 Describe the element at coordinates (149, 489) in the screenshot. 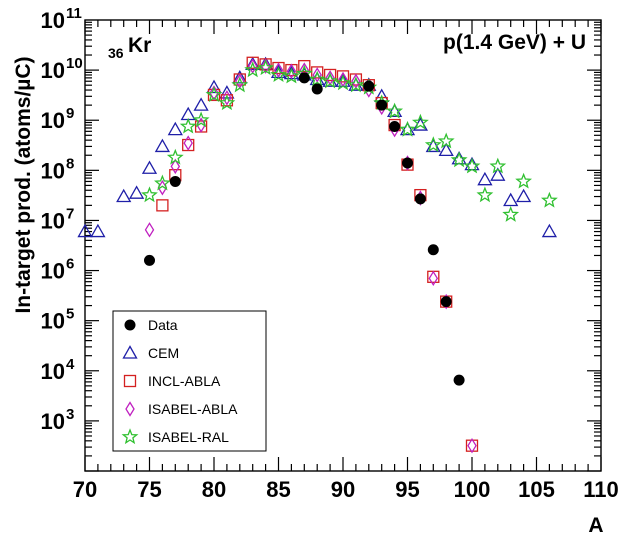

I see `x-tick-label: 75` at that location.